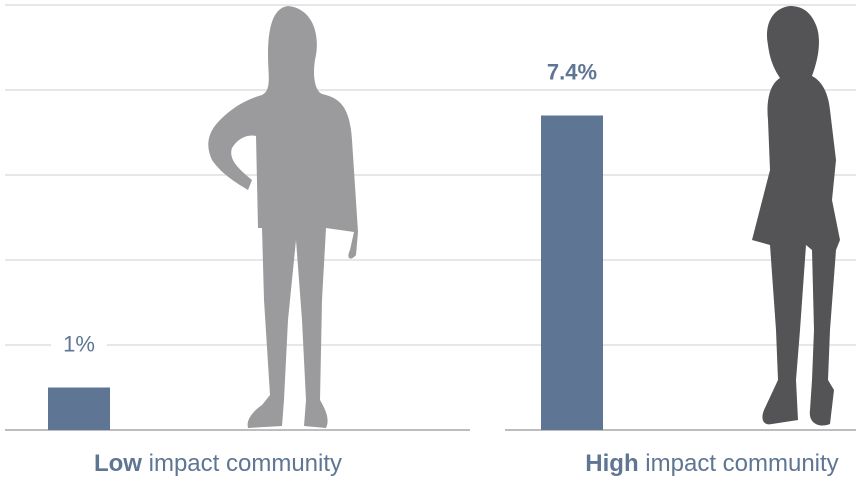  I want to click on value-label: 7.4%, so click(572, 71).